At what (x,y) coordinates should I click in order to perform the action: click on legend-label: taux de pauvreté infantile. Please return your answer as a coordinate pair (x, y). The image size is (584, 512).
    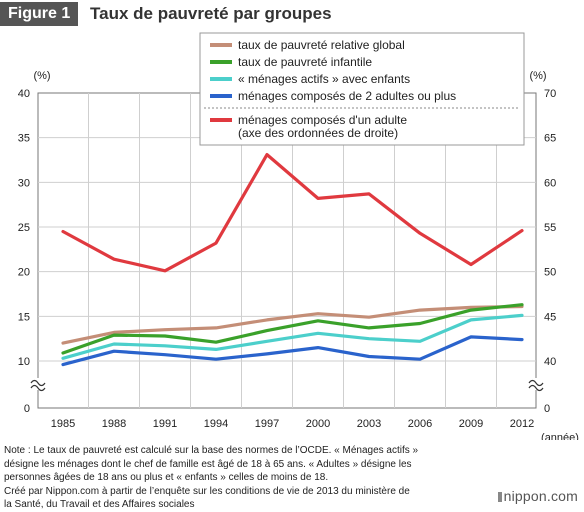
    Looking at the image, I should click on (305, 62).